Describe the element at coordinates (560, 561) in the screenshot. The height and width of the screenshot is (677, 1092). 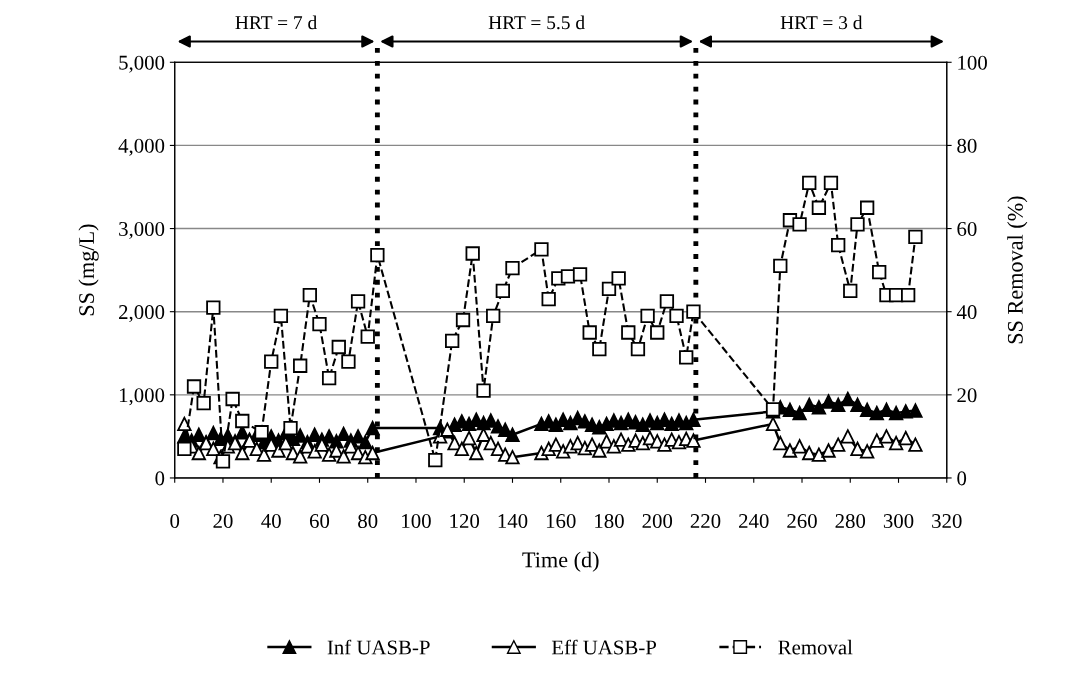
I see `x-axis-title: Time (d)` at that location.